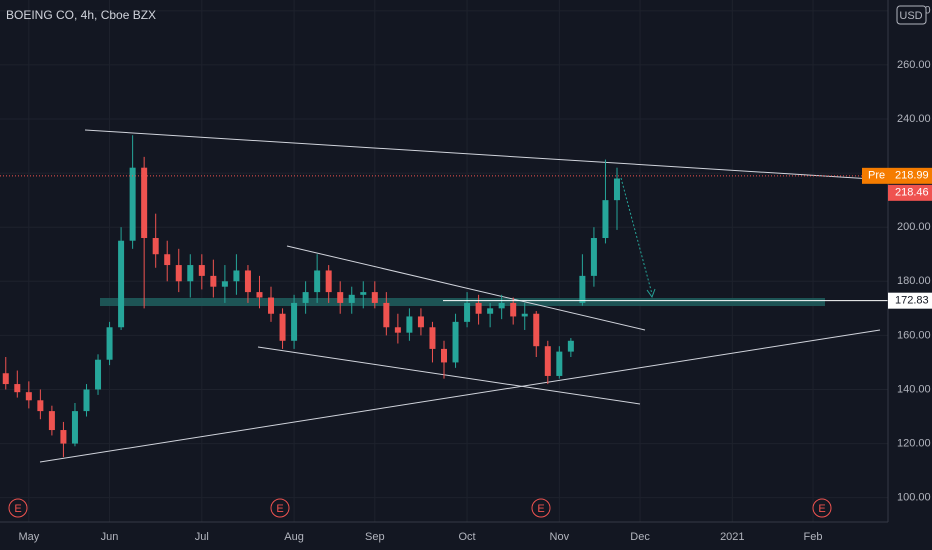  What do you see at coordinates (914, 65) in the screenshot?
I see `y-tick-label: 260.00` at bounding box center [914, 65].